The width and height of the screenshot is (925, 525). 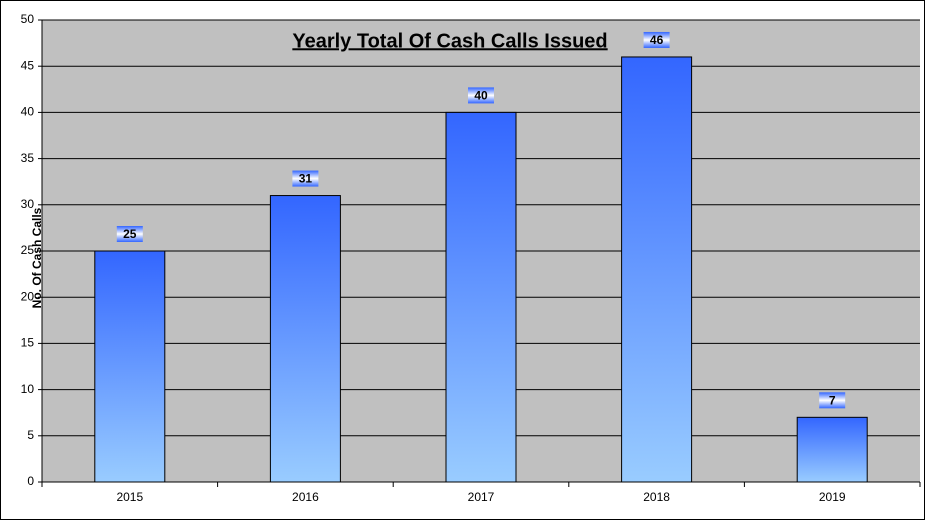 What do you see at coordinates (305, 497) in the screenshot?
I see `x-tick-label: 2016` at bounding box center [305, 497].